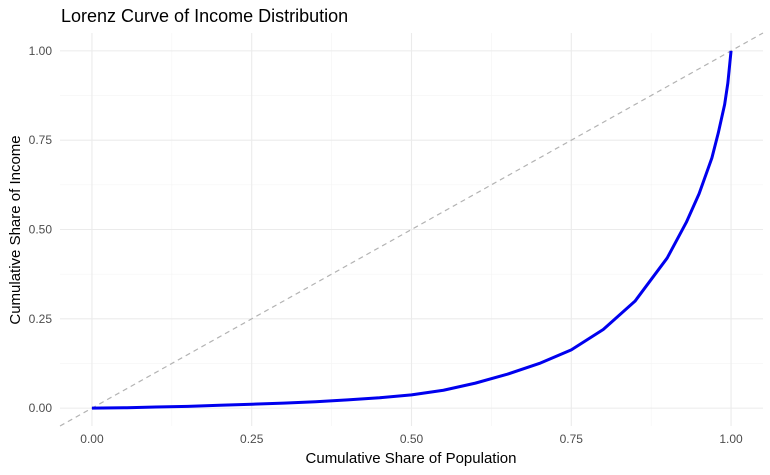 The image size is (770, 475). Describe the element at coordinates (41, 140) in the screenshot. I see `y-tick-label: 0.75` at that location.